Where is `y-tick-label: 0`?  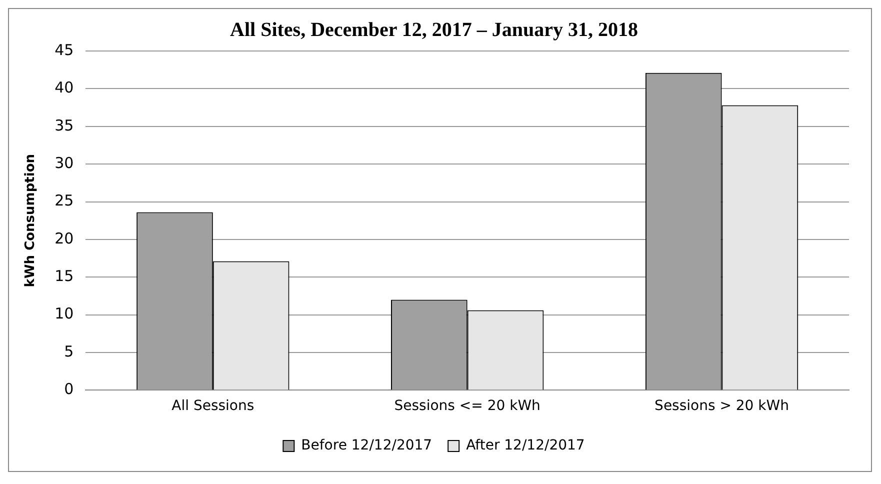 y-tick-label: 0 is located at coordinates (69, 389).